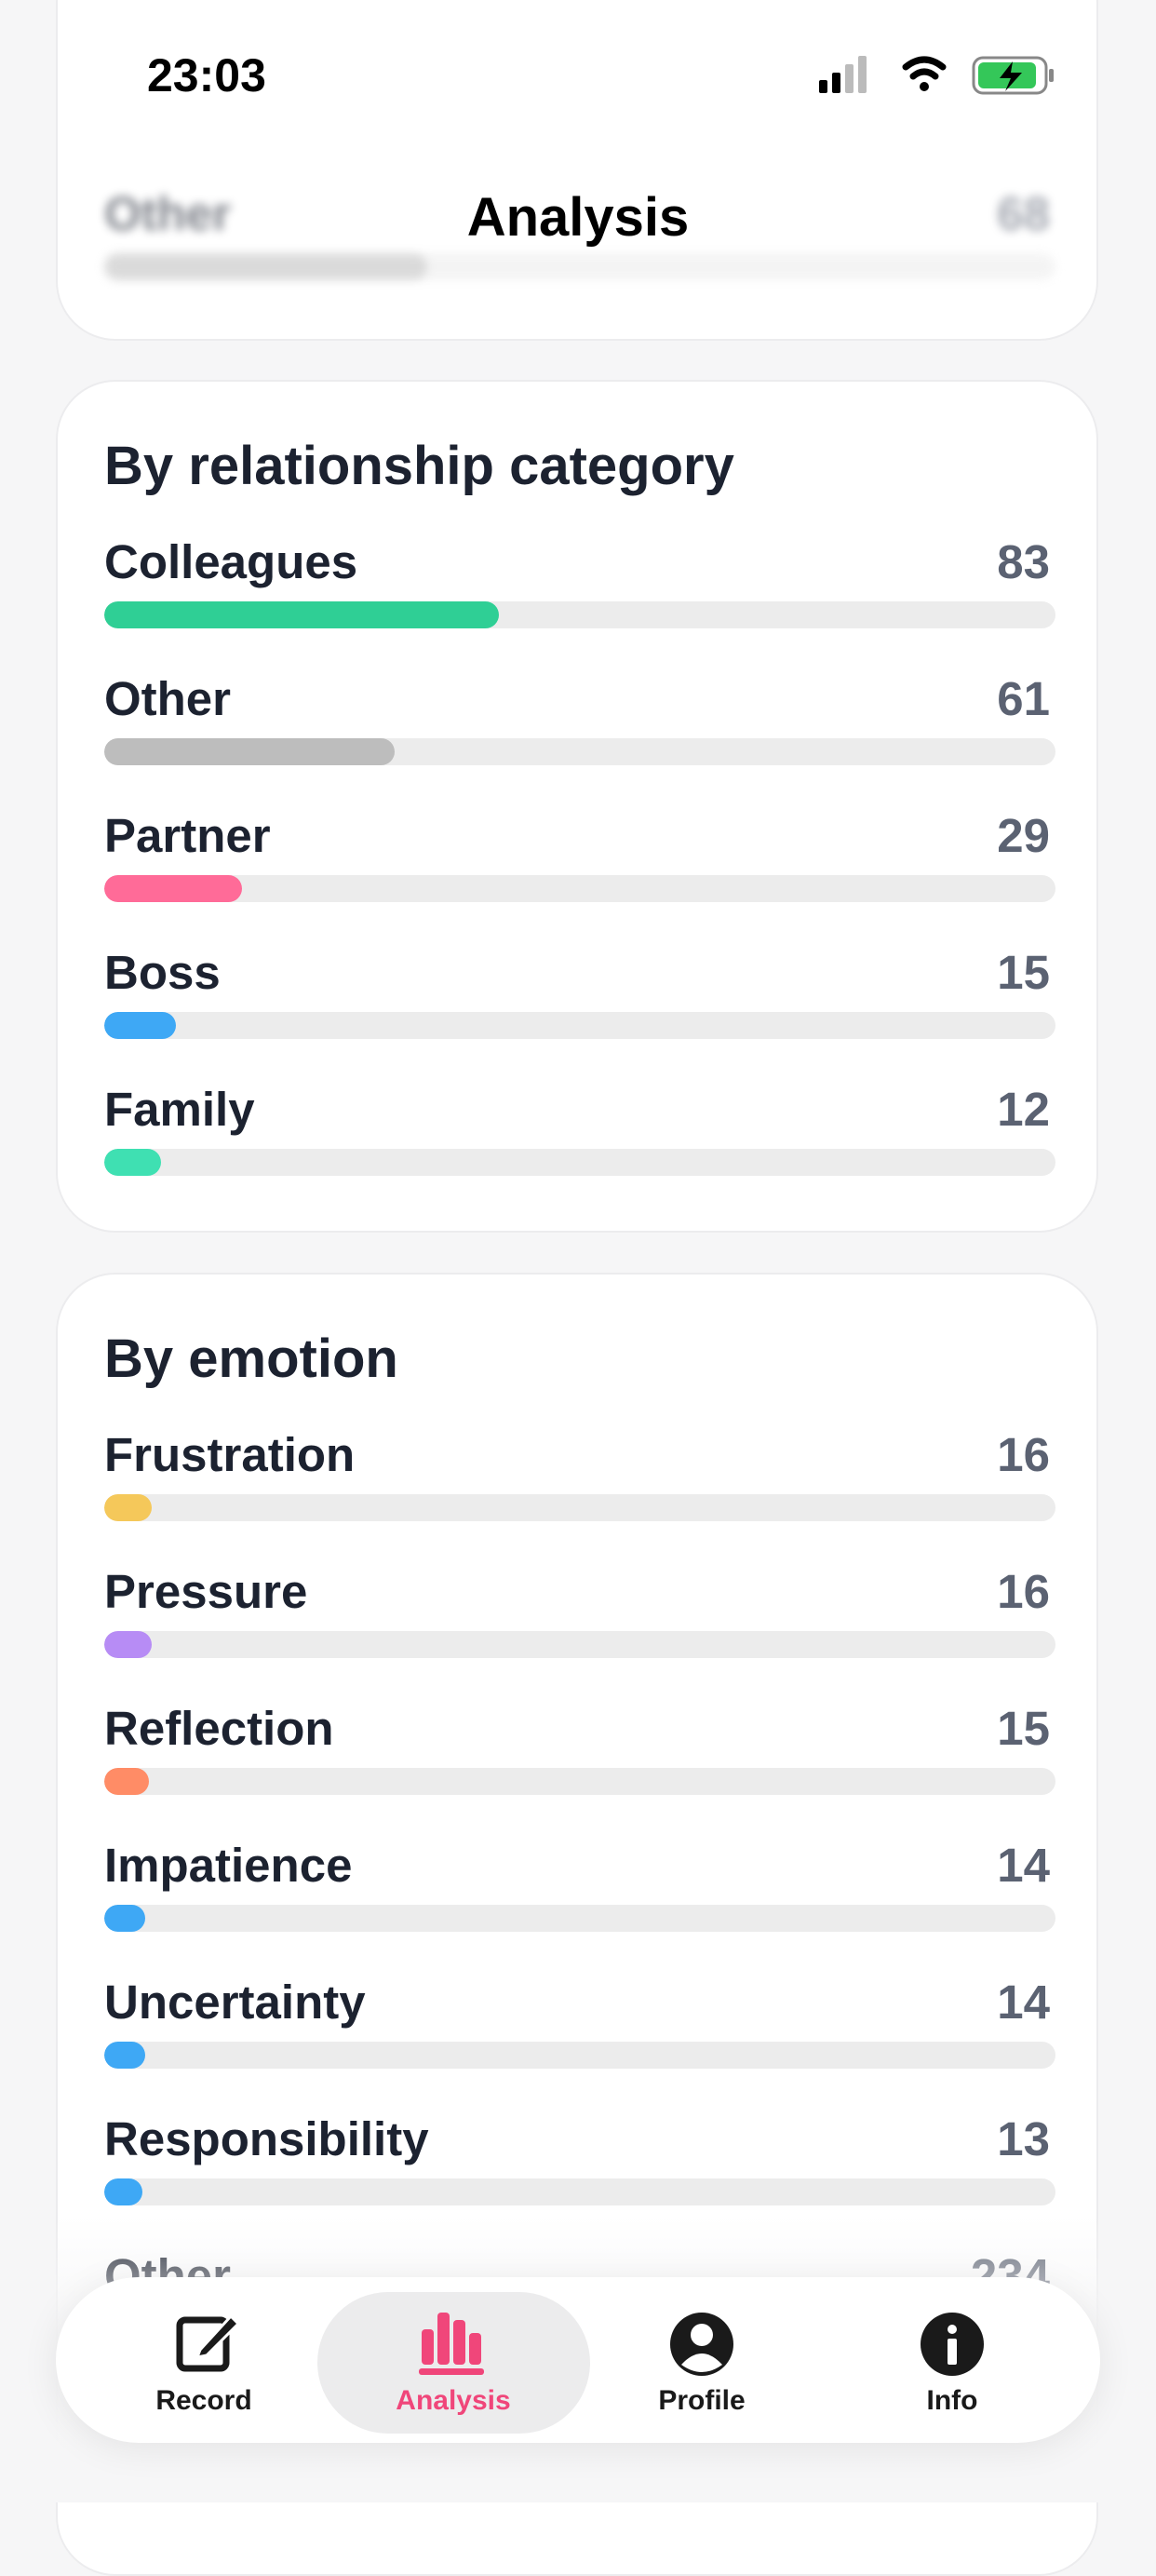 This screenshot has height=2576, width=1156. Describe the element at coordinates (453, 2400) in the screenshot. I see `tab-label: Analysis` at that location.